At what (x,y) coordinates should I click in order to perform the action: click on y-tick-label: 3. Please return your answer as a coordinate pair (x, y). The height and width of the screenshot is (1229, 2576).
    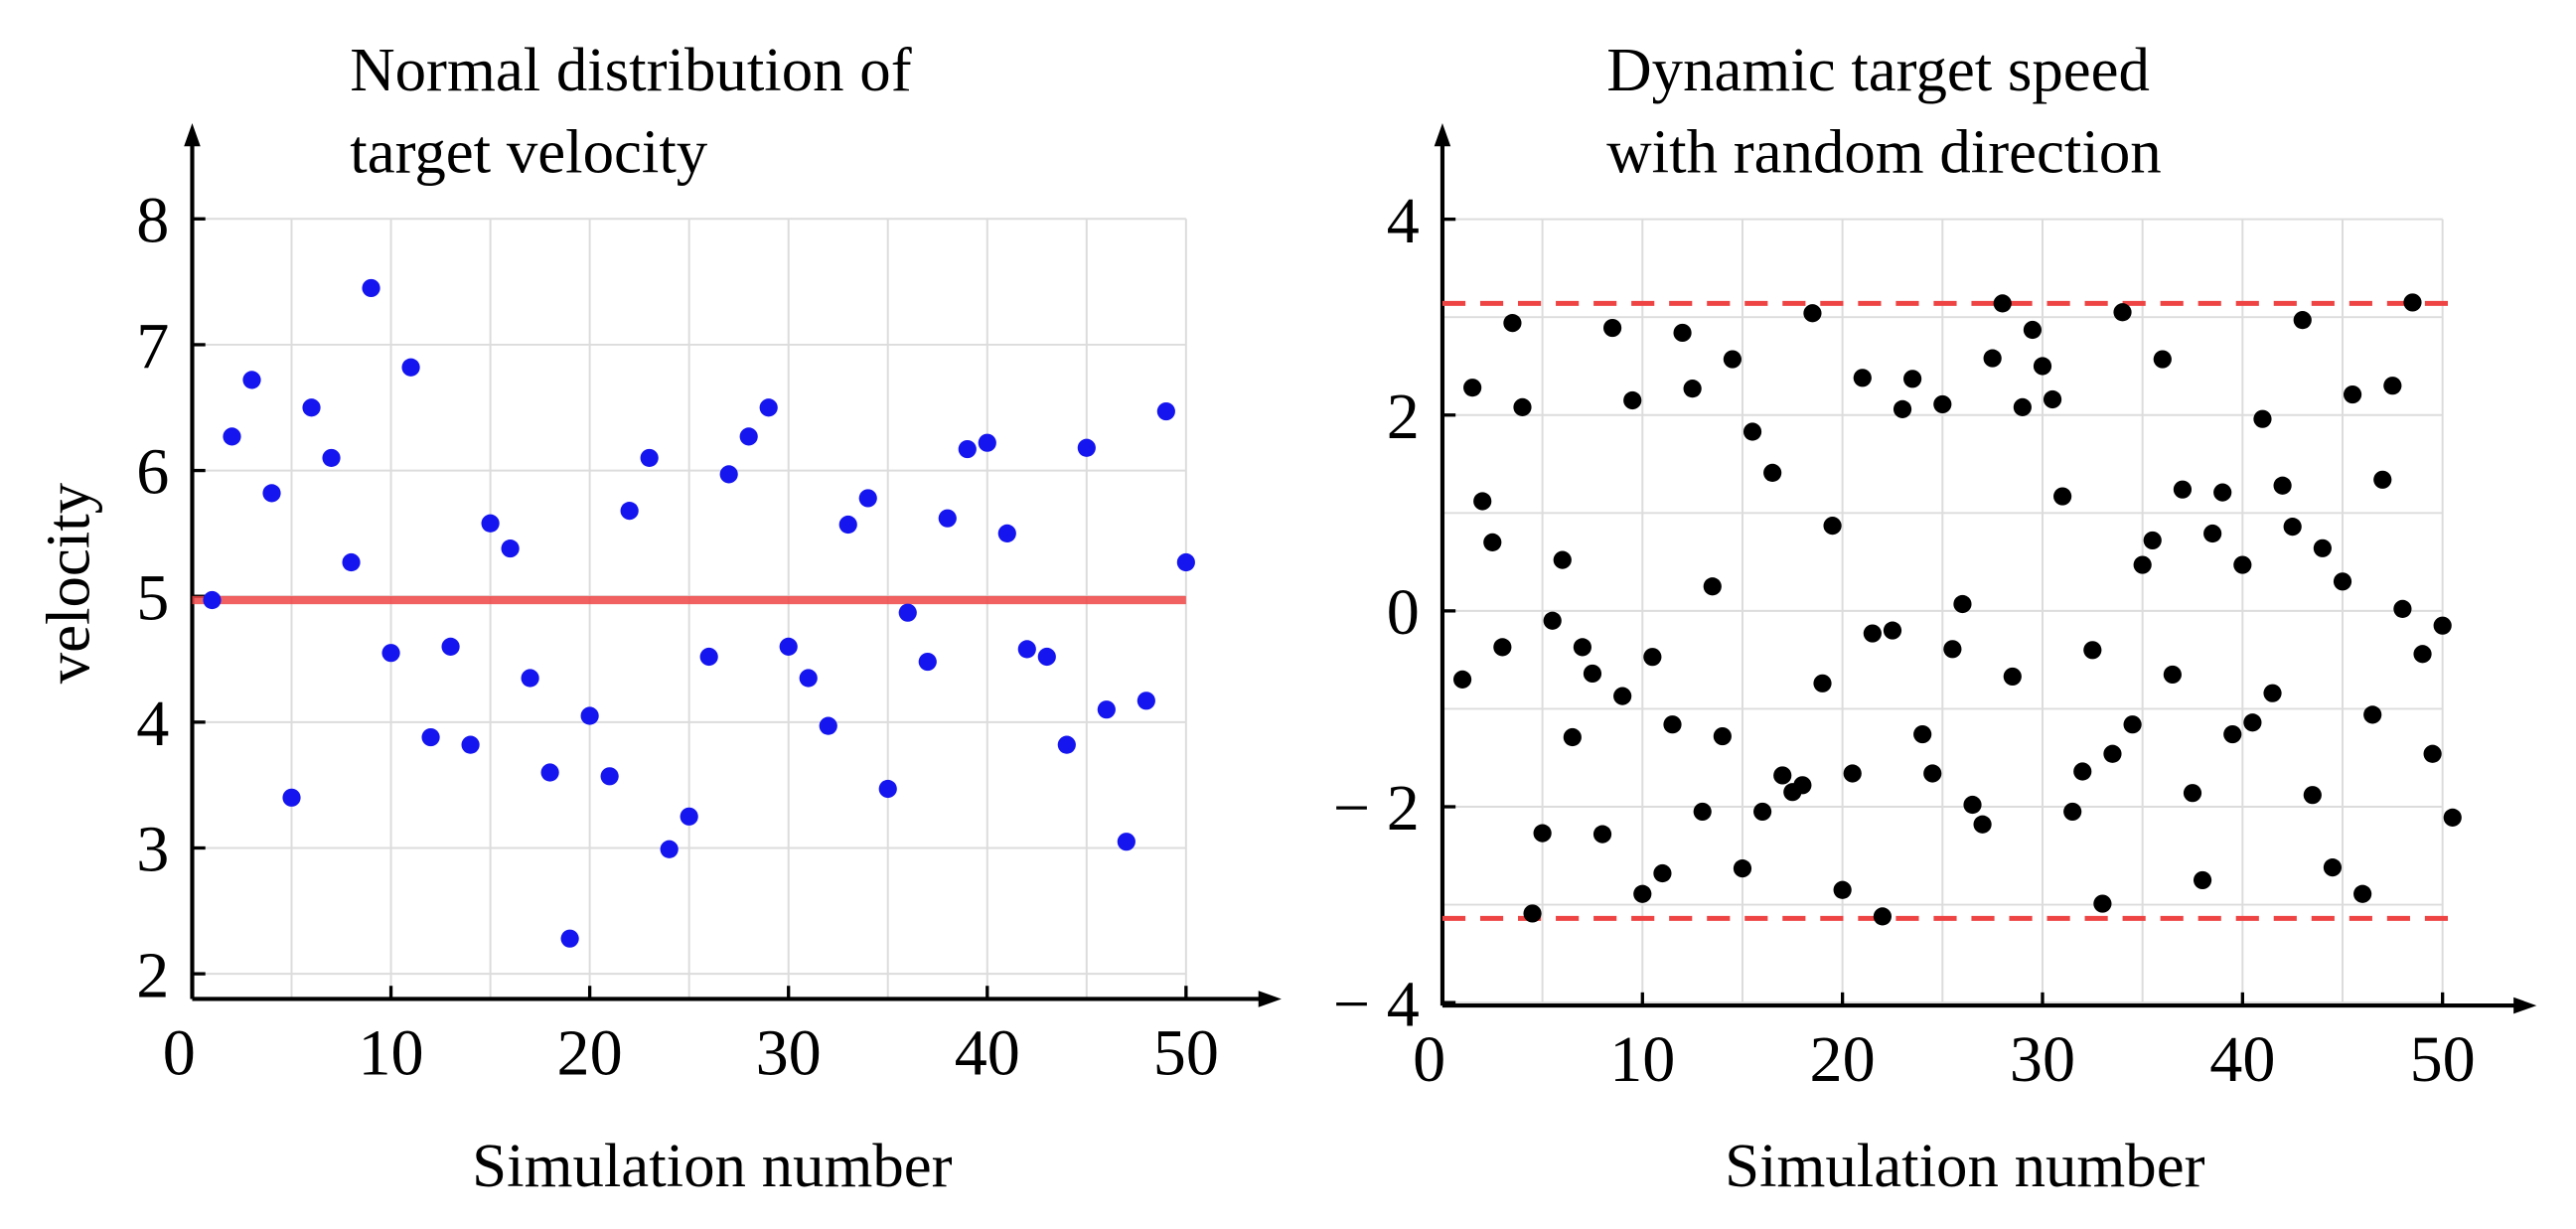
    Looking at the image, I should click on (152, 850).